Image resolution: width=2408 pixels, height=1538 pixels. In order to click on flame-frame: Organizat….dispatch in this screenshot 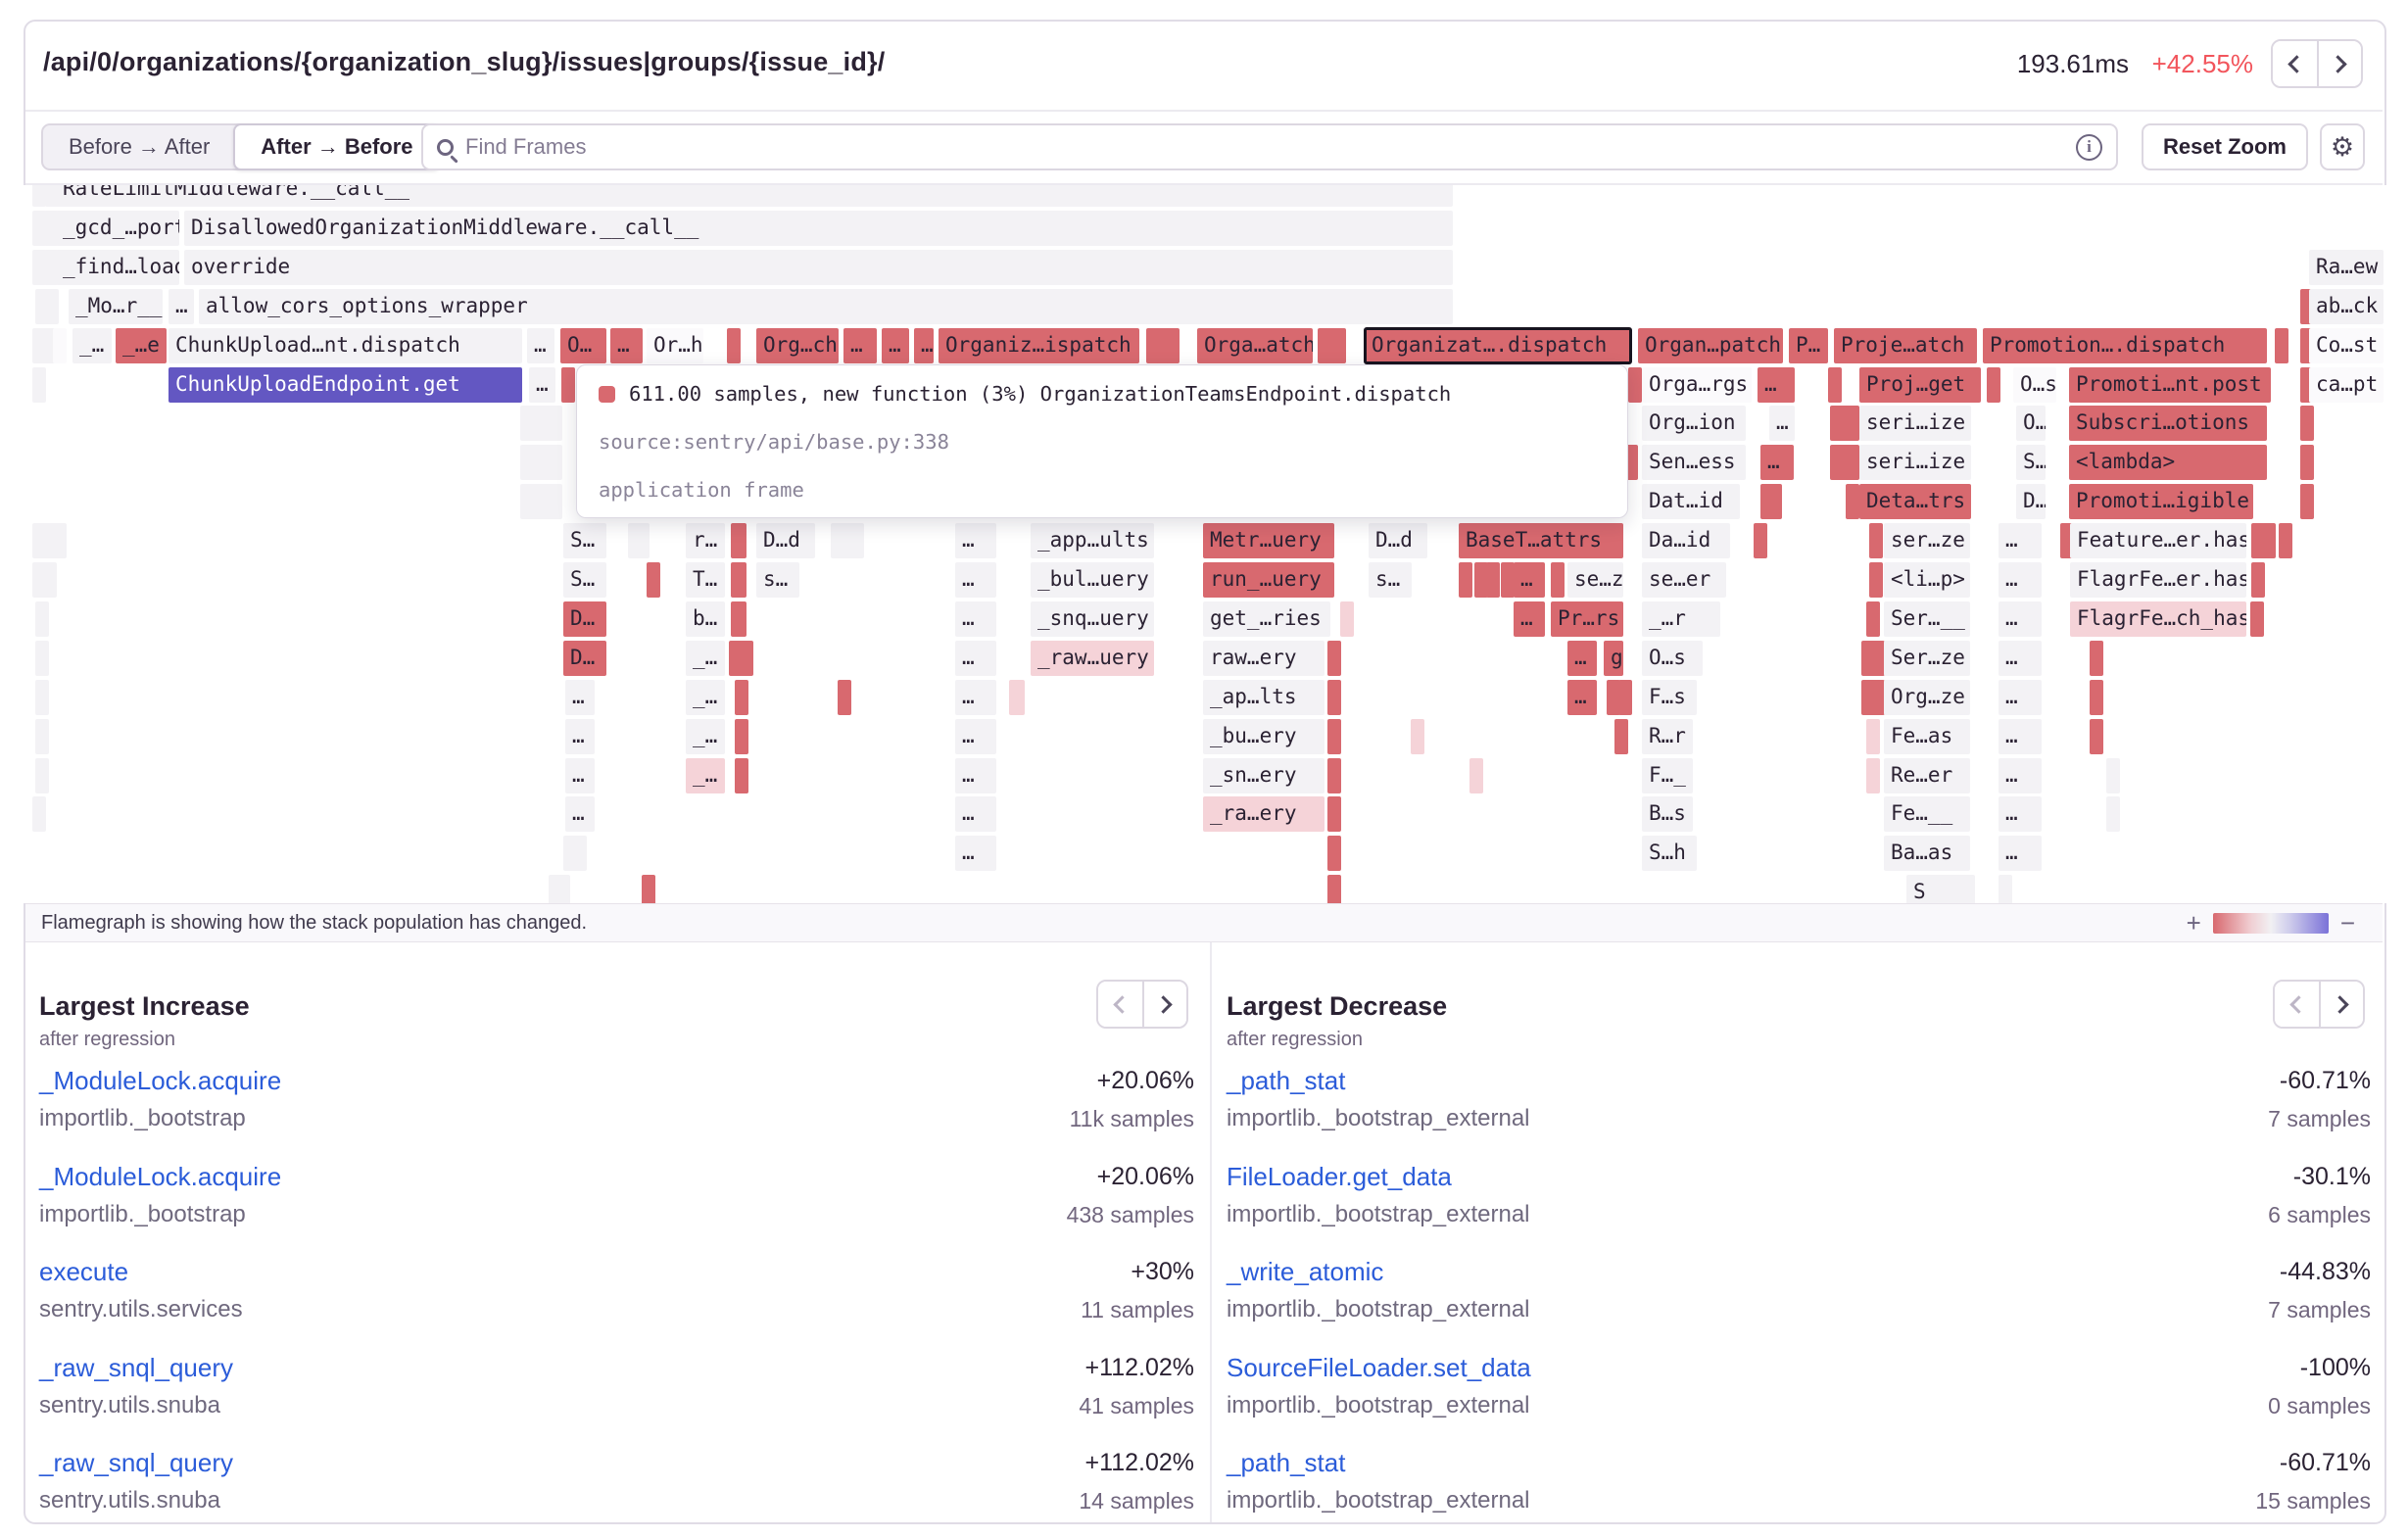, I will do `click(1498, 345)`.